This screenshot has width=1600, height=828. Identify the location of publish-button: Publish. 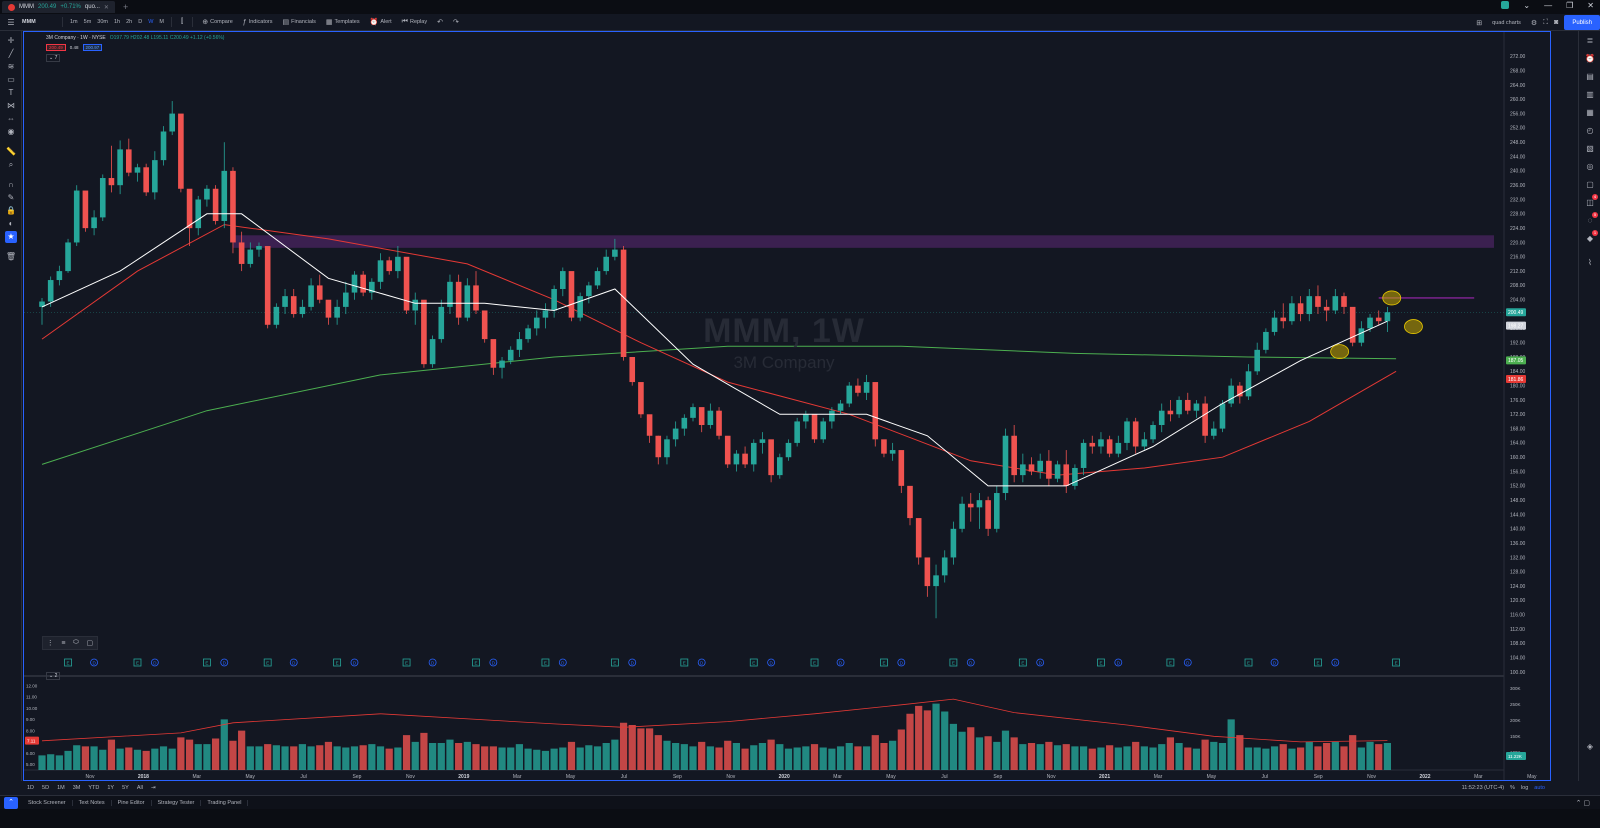
(1582, 22).